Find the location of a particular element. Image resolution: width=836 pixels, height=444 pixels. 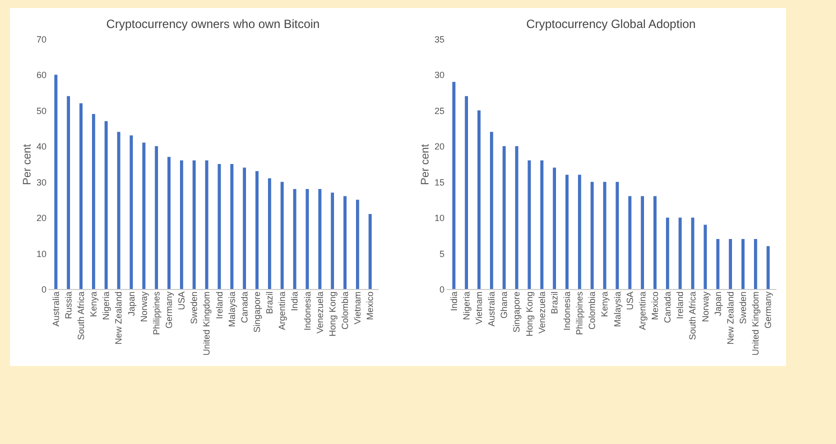

x-tick-label: Malaysia is located at coordinates (231, 310).